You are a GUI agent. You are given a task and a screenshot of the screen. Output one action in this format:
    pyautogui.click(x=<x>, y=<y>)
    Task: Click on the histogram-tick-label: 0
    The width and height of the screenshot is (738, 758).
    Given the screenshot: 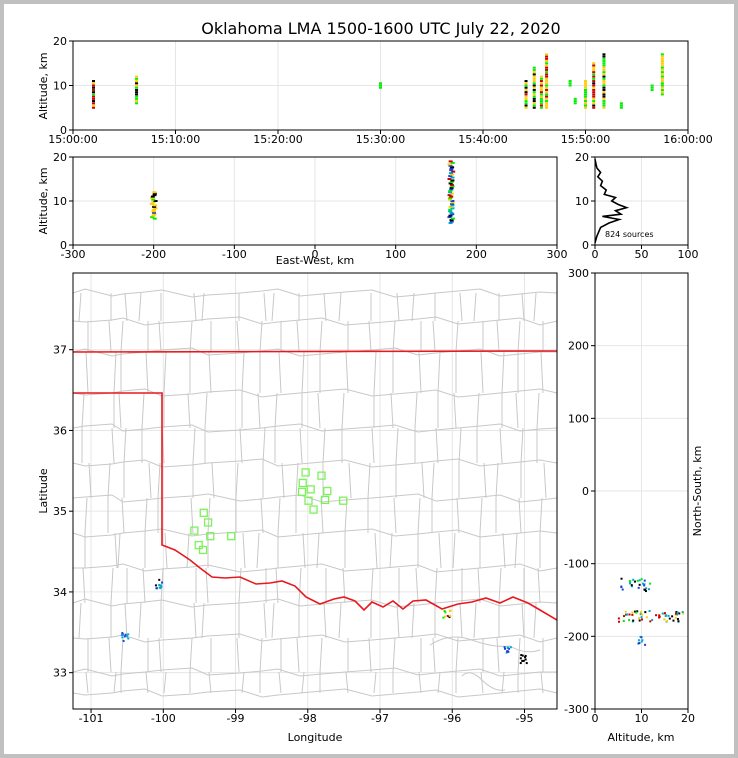 What is the action you would take?
    pyautogui.click(x=595, y=254)
    